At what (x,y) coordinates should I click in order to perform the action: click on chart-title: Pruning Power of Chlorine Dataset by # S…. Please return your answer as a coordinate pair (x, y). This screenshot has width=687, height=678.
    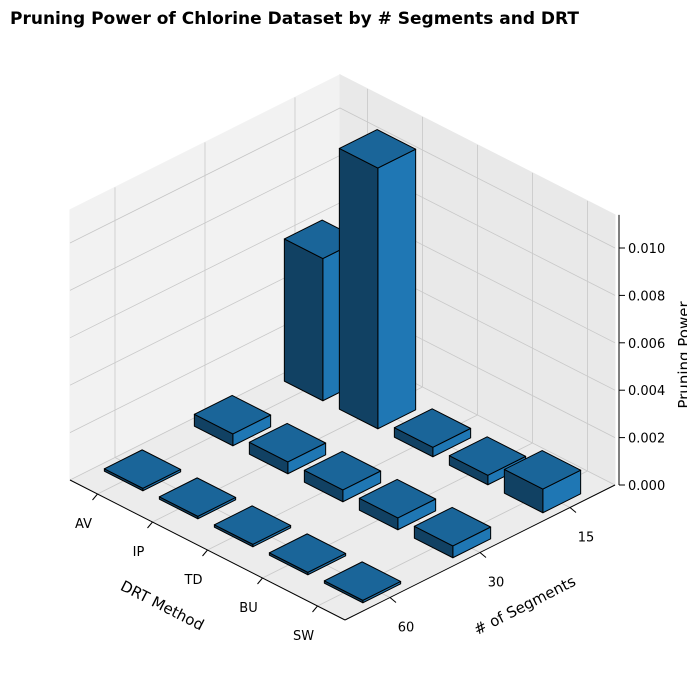
    Looking at the image, I should click on (294, 19).